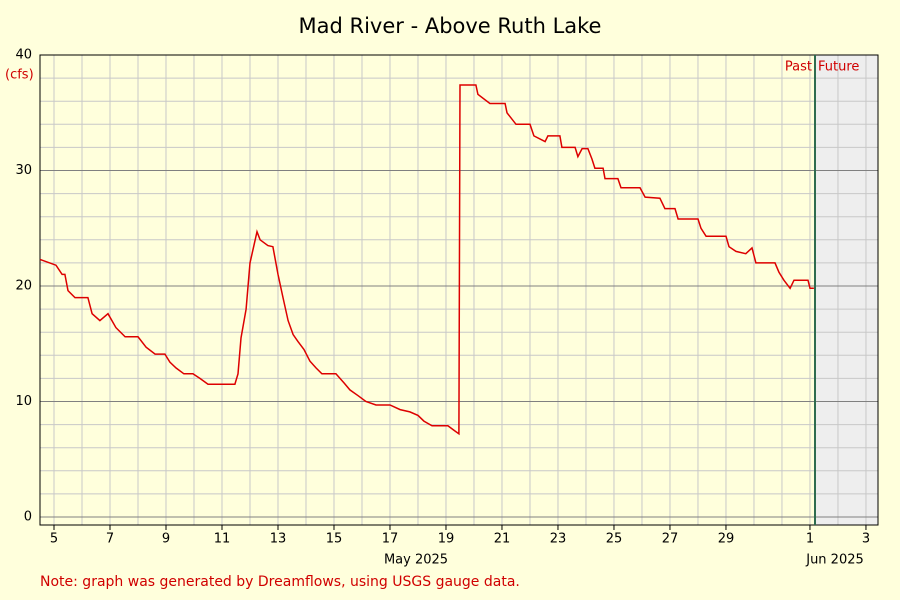 Image resolution: width=900 pixels, height=600 pixels. I want to click on x-tick-label: 27, so click(670, 539).